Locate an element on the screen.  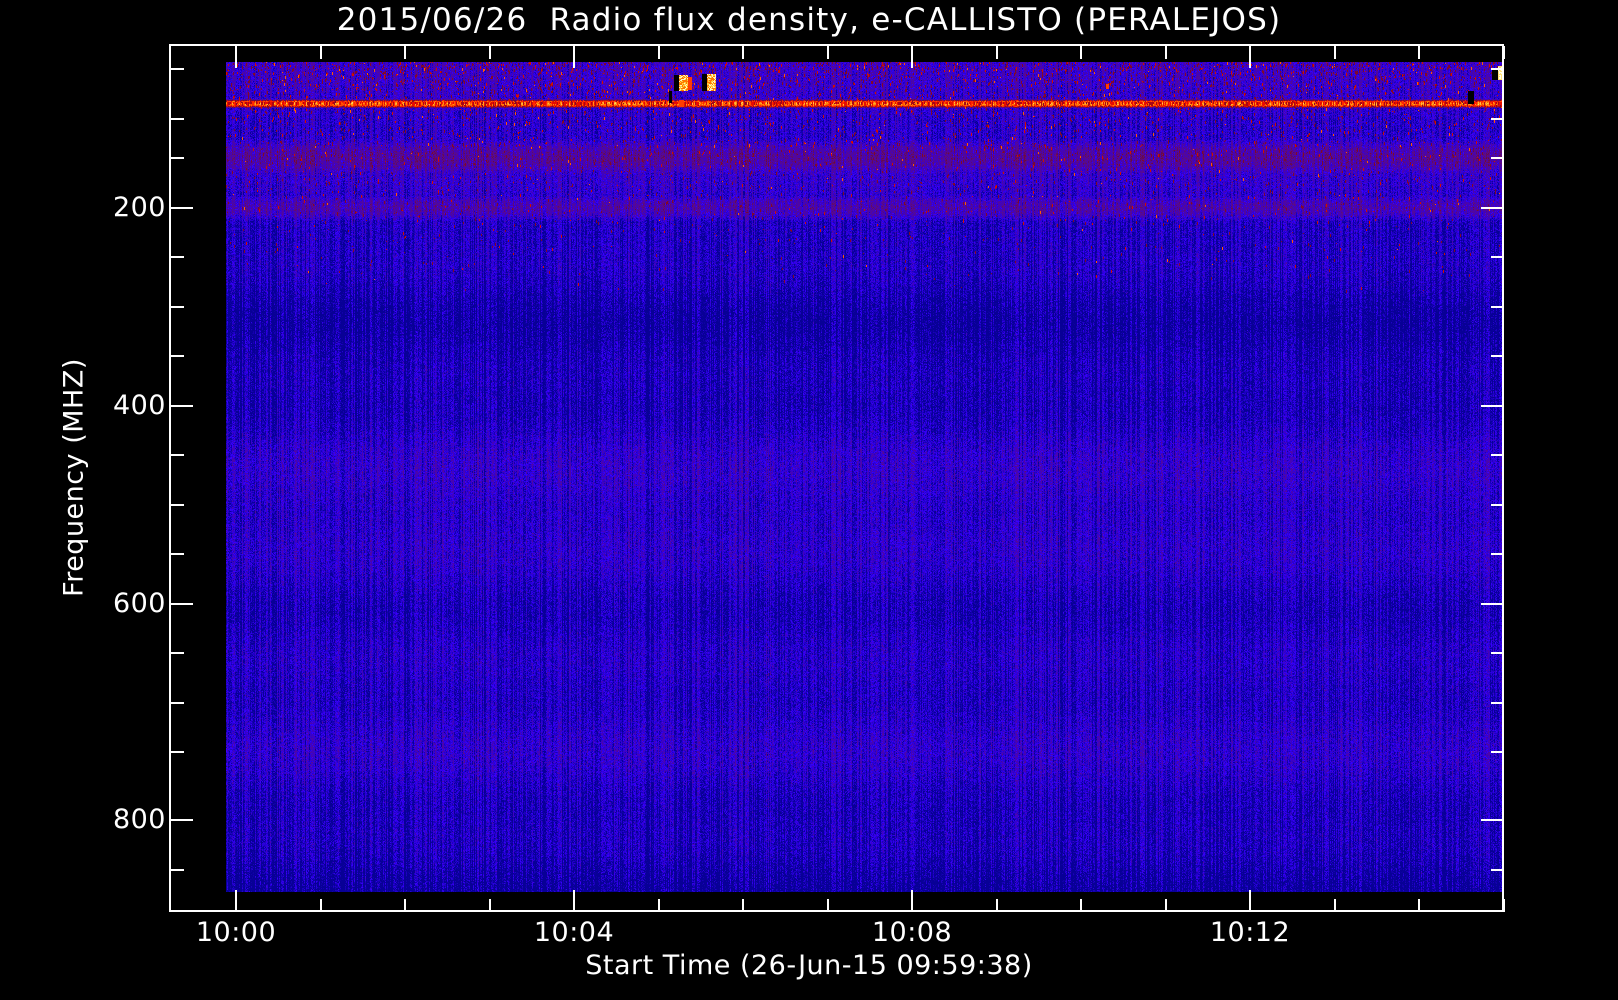
x-tick-label-1000: 10:00 is located at coordinates (236, 932).